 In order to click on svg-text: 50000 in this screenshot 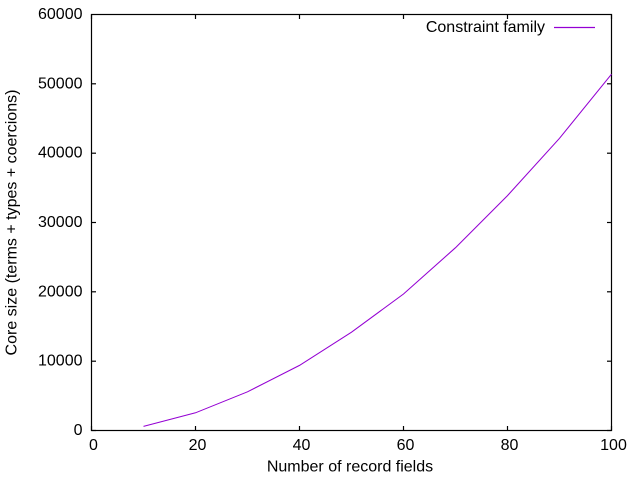, I will do `click(60, 83)`.